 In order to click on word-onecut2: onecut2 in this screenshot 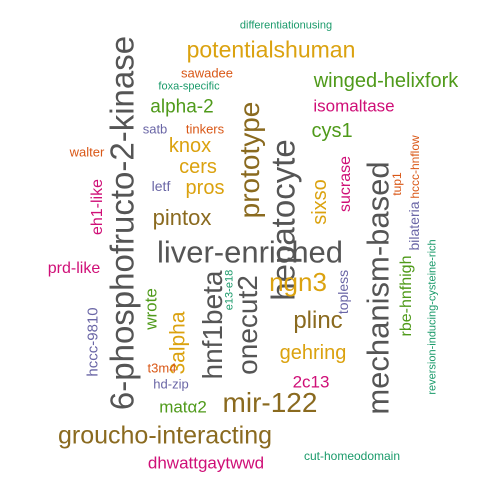, I will do `click(247, 325)`.